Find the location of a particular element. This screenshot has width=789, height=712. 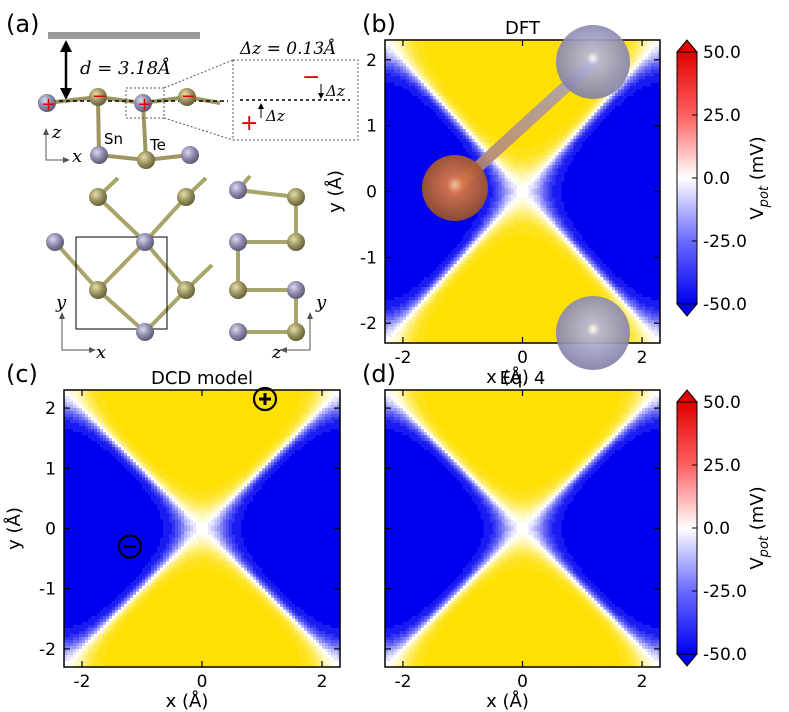

colorbar-bottom: 50.0 25.0 0.0 -25.0 -50.0 Vpot (mV) is located at coordinates (723, 528).